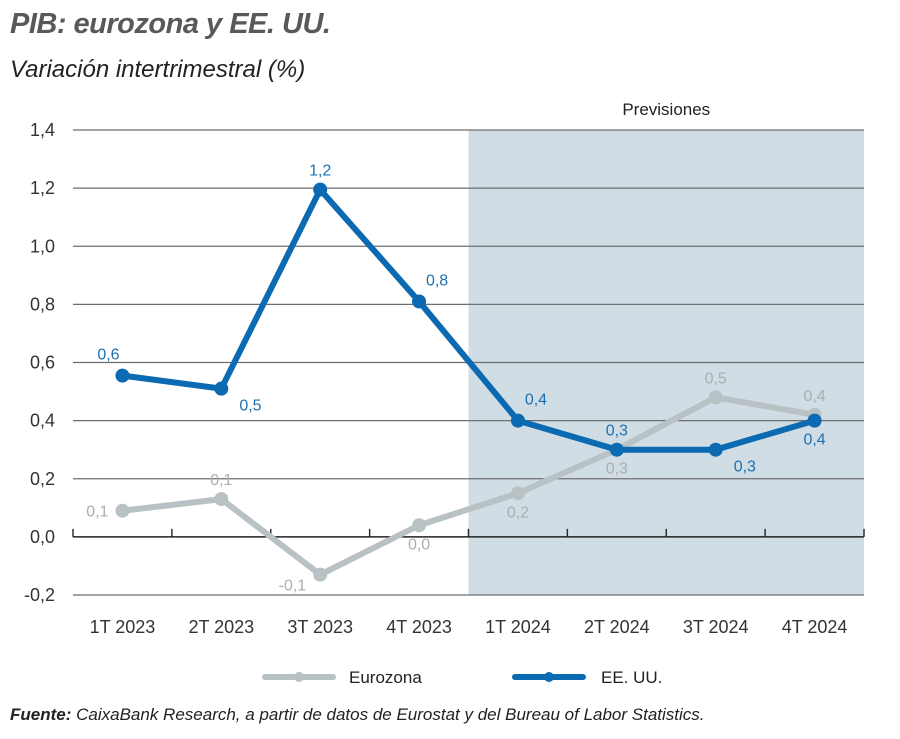 This screenshot has height=739, width=900. I want to click on data-label-eurozona: 0,3, so click(617, 469).